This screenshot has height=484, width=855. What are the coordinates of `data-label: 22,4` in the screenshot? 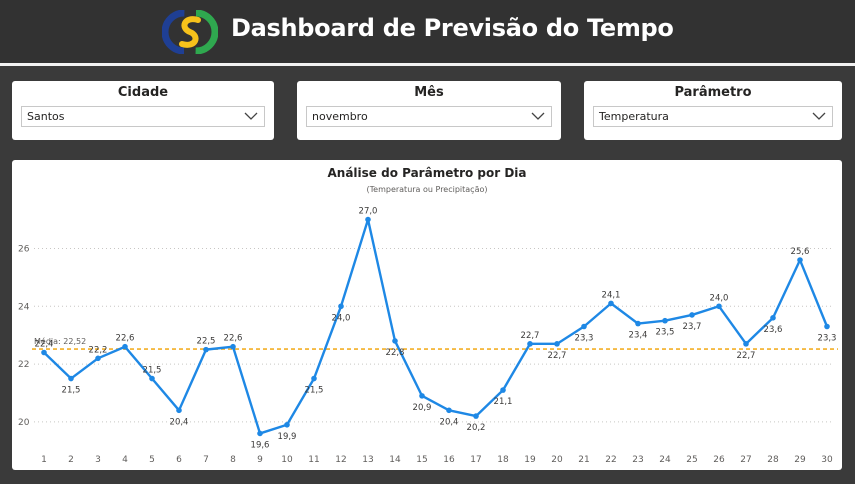 It's located at (44, 345).